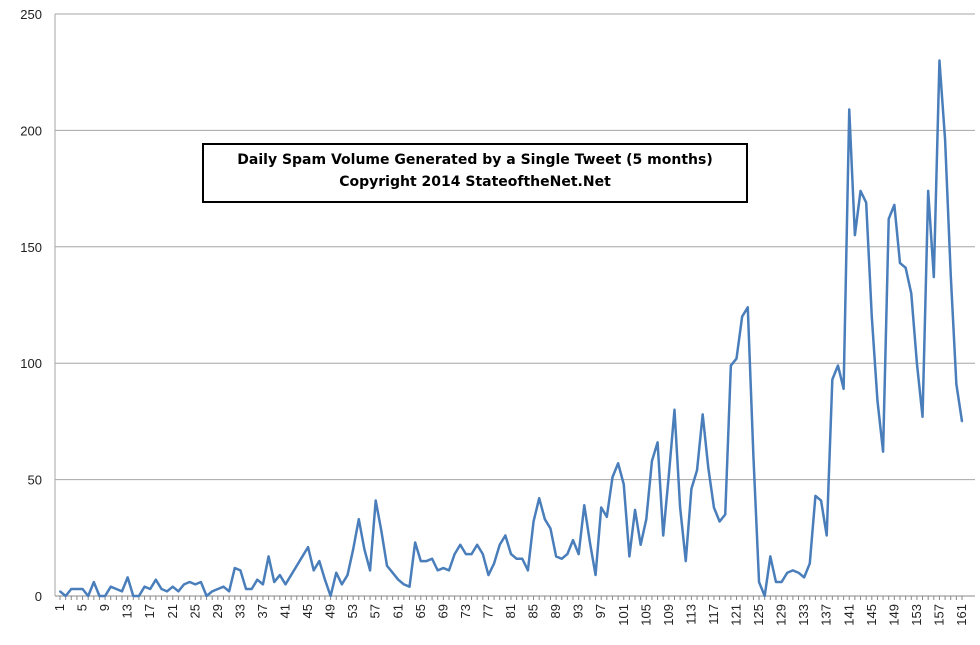  I want to click on x-tick-label: 53, so click(352, 611).